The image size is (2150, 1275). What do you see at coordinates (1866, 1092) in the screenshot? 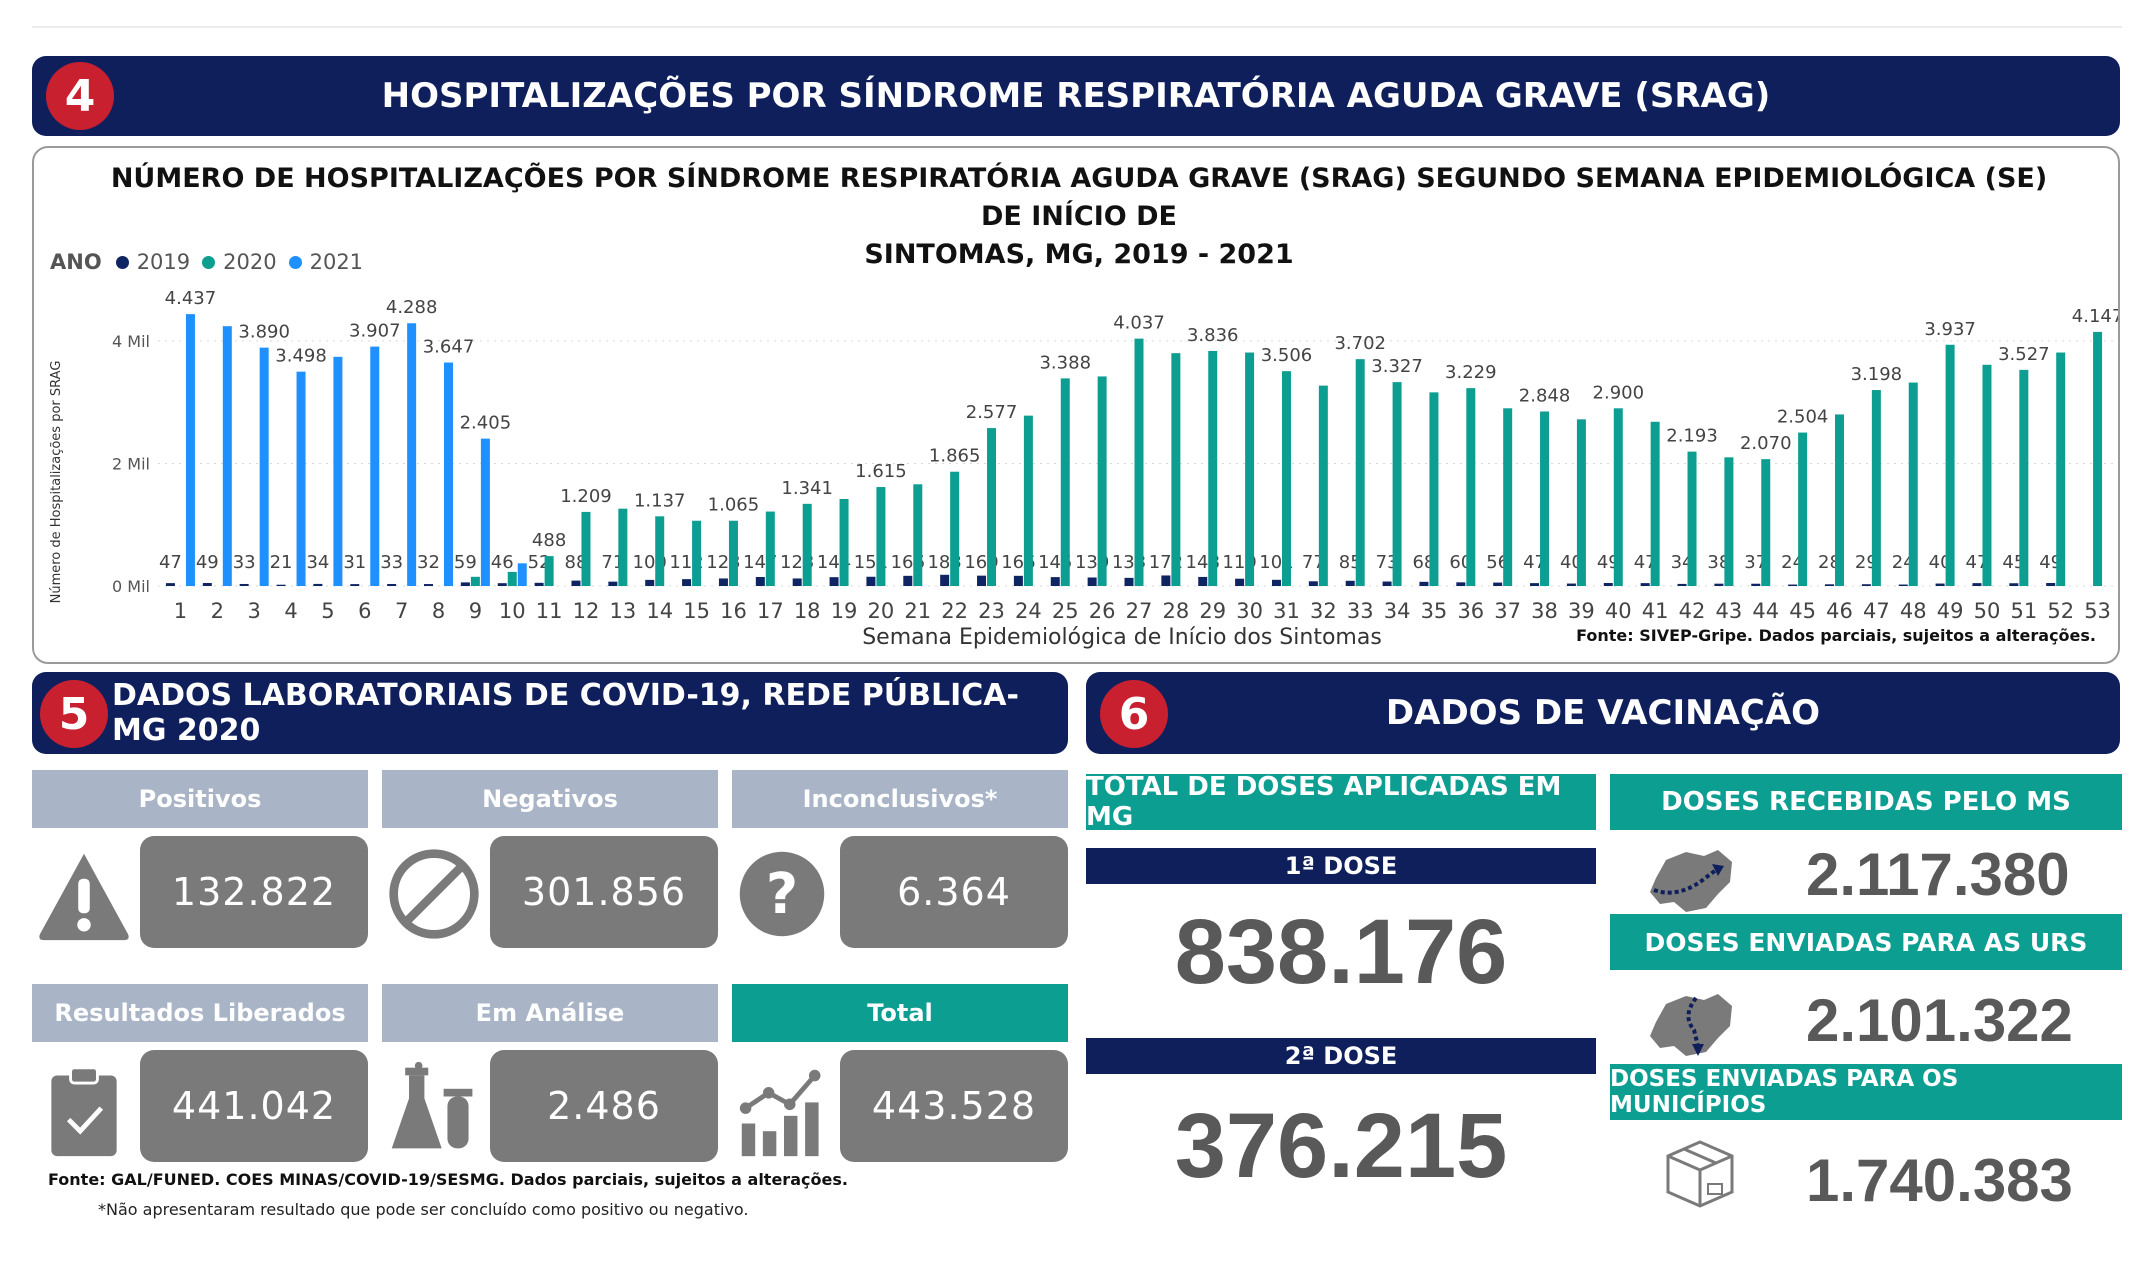
I see `doses-municipios-header: DOSES ENVIADAS PARA OS MUNICÍPIOS` at bounding box center [1866, 1092].